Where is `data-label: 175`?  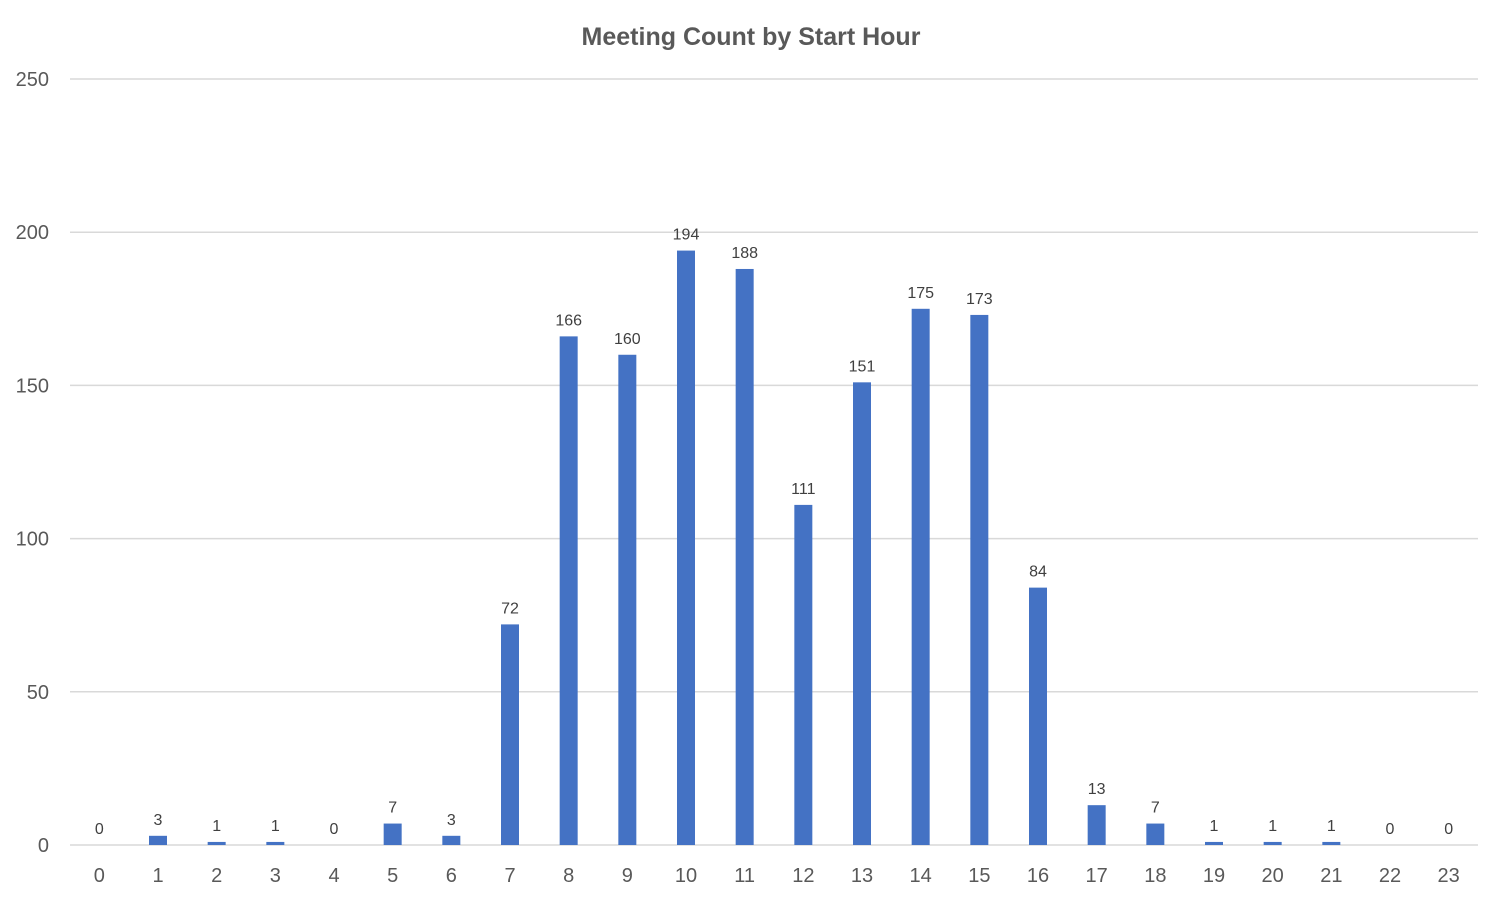
data-label: 175 is located at coordinates (920, 293).